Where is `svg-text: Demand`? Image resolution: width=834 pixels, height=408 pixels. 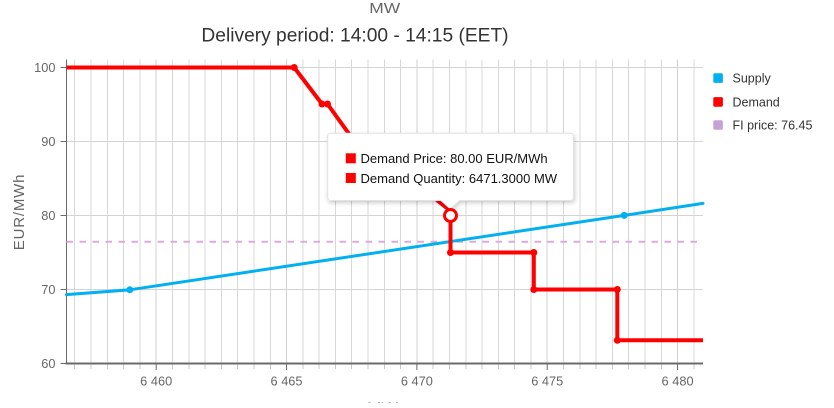
svg-text: Demand is located at coordinates (756, 103).